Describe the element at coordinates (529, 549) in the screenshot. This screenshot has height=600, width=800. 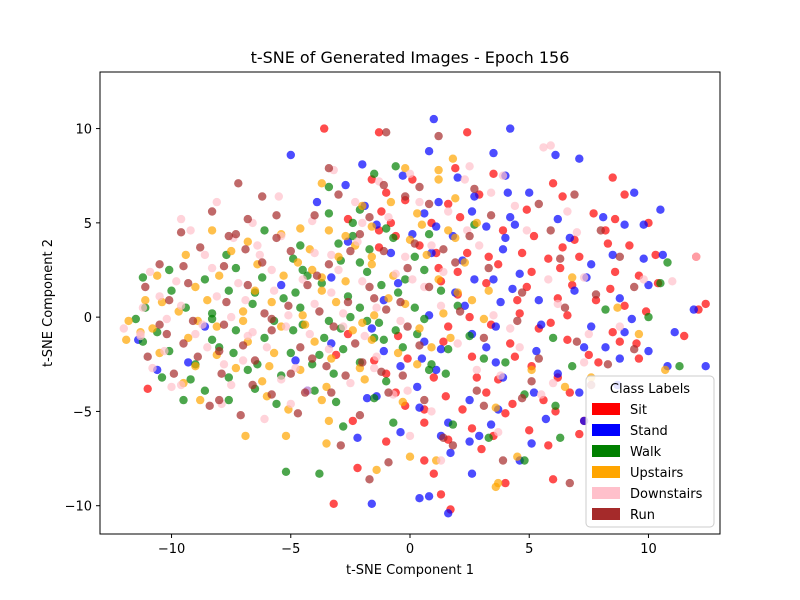
I see `x-tick-label: 5` at that location.